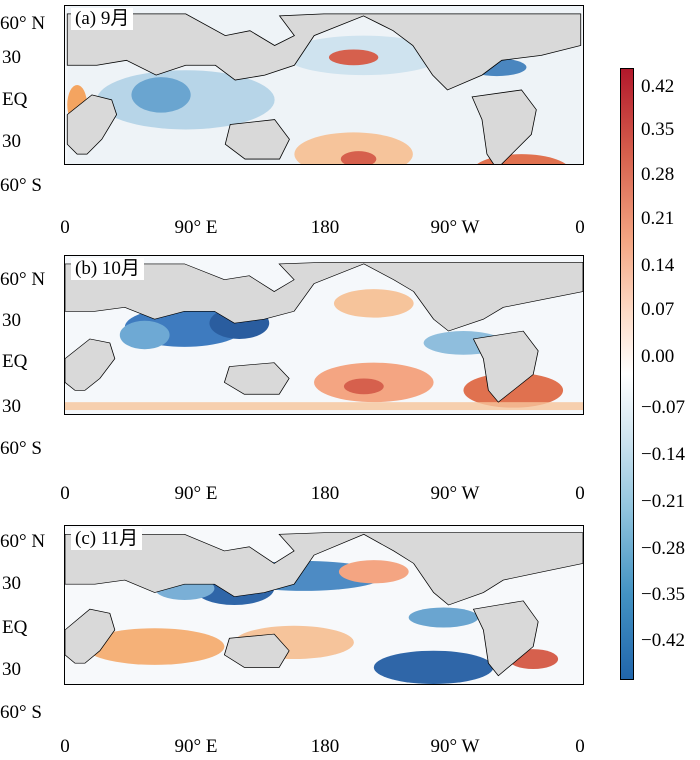 The width and height of the screenshot is (700, 760). What do you see at coordinates (658, 218) in the screenshot?
I see `colorbar-tick: 0.21` at bounding box center [658, 218].